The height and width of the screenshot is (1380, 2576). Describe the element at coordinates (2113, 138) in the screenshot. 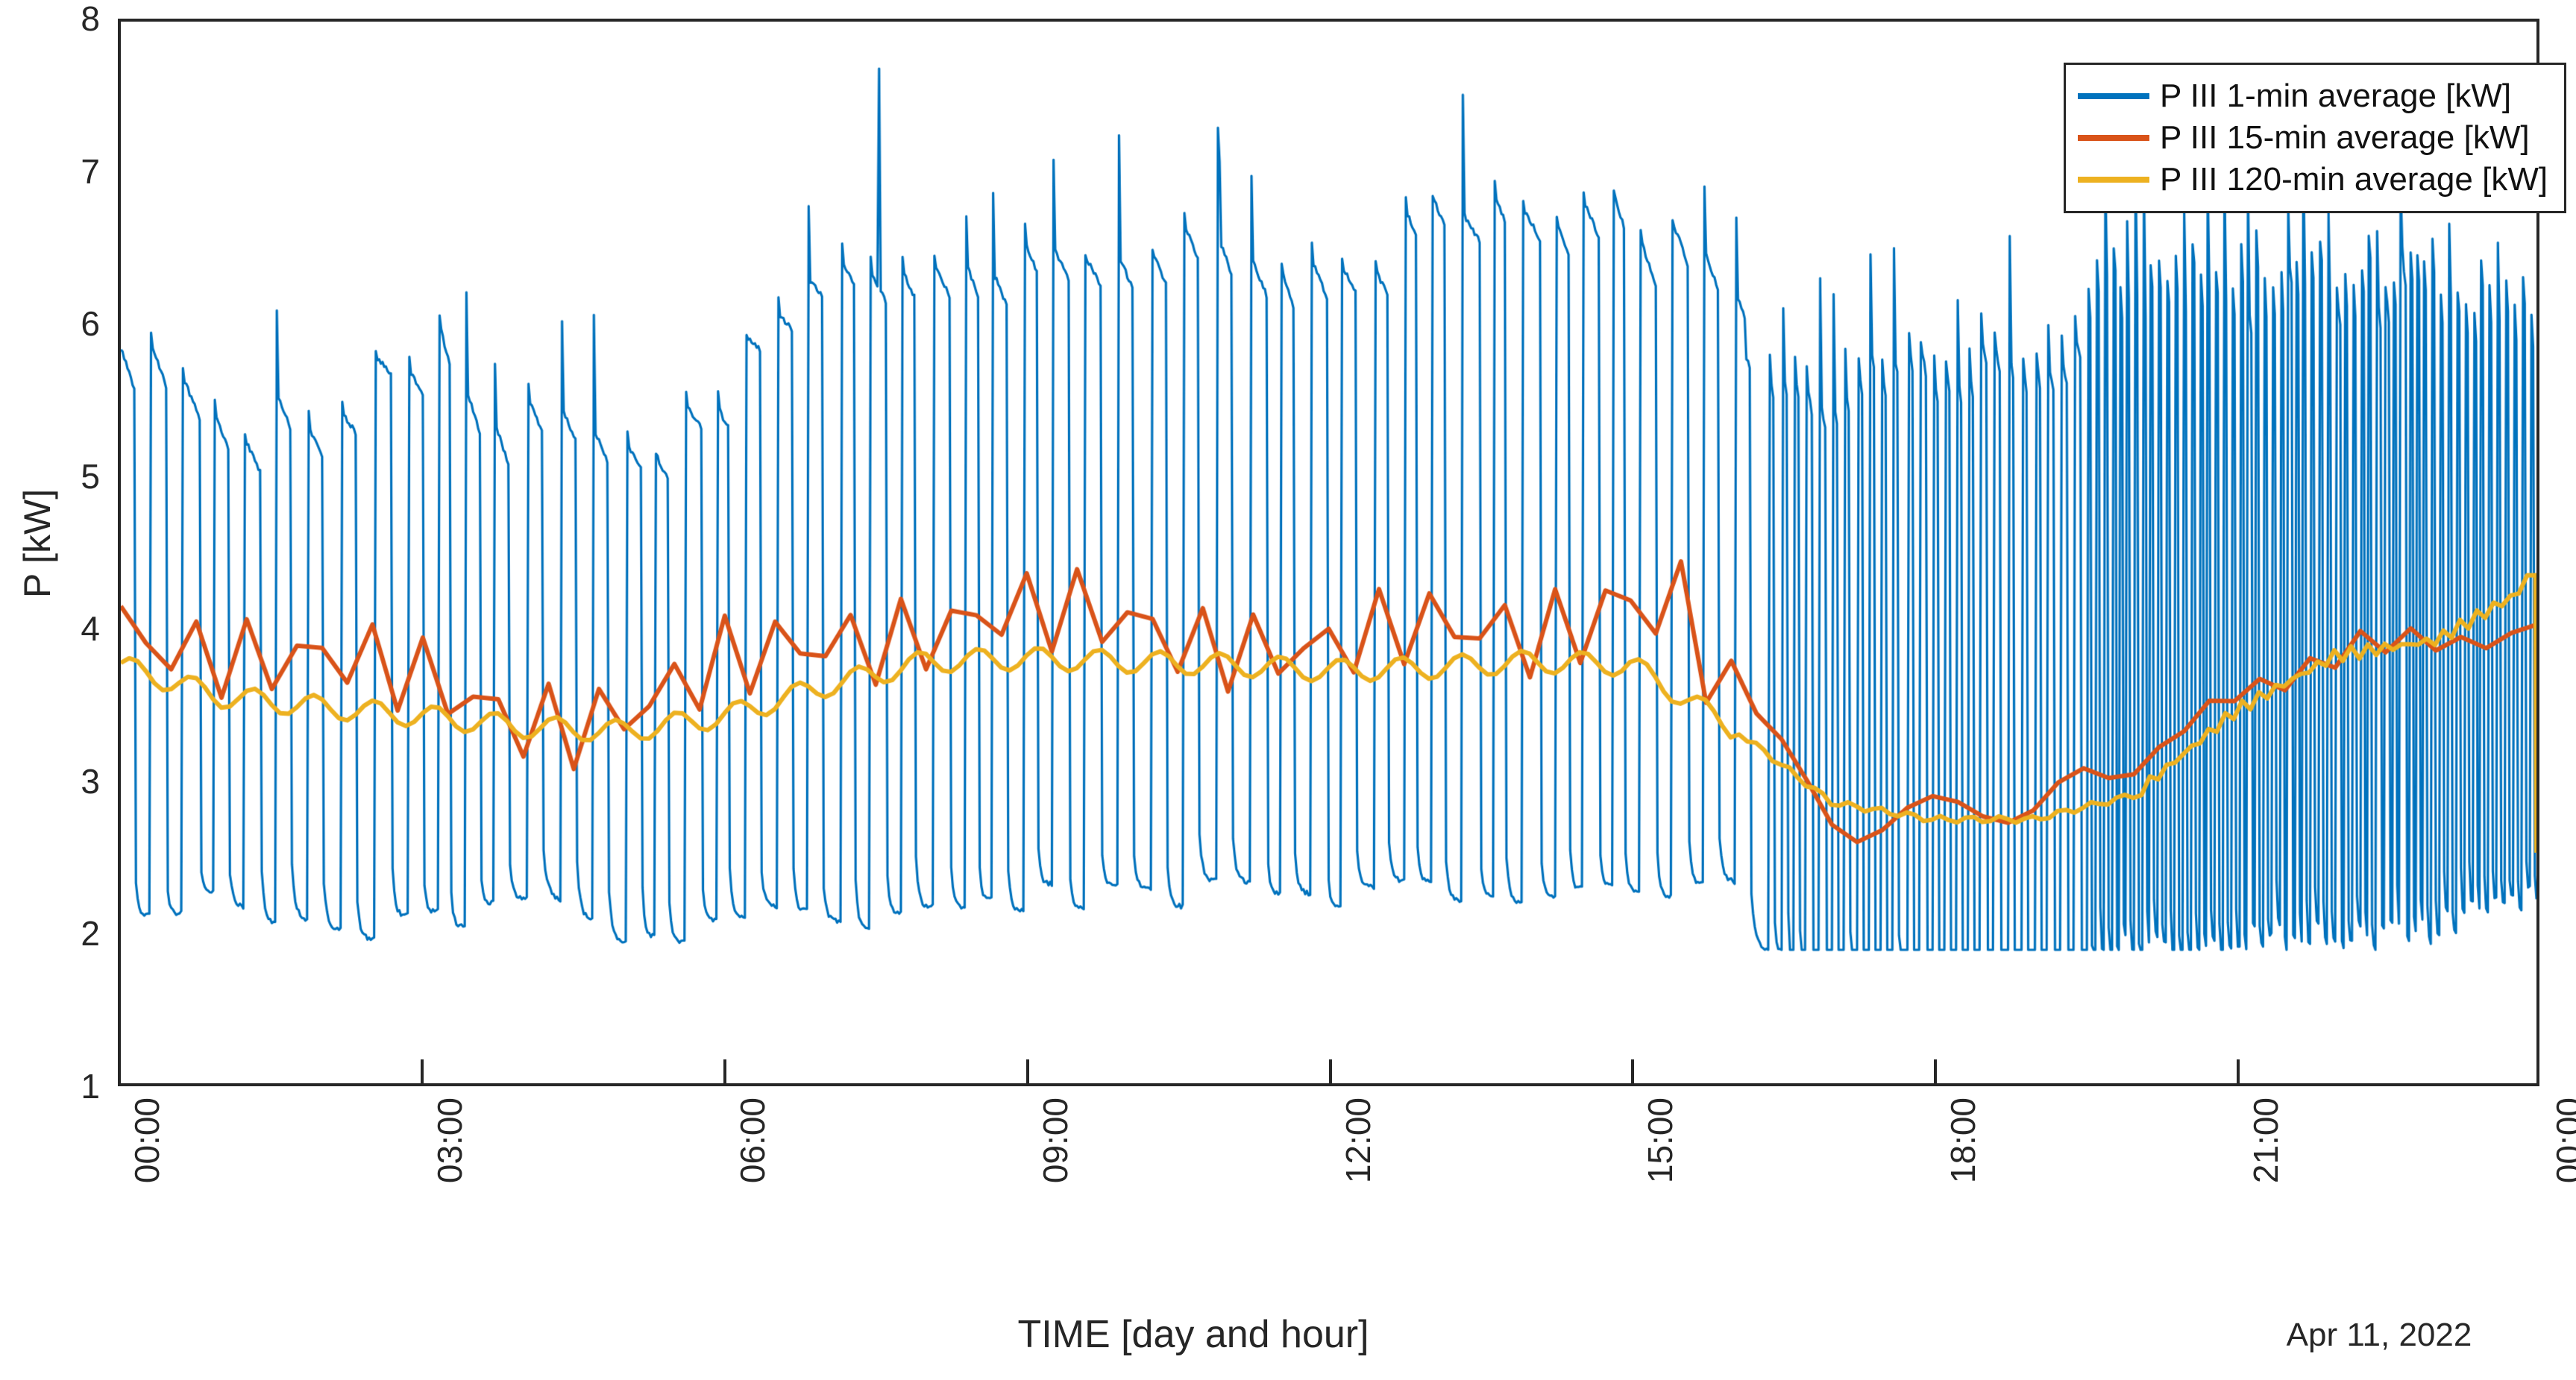

I see `legend-swatch-15min` at that location.